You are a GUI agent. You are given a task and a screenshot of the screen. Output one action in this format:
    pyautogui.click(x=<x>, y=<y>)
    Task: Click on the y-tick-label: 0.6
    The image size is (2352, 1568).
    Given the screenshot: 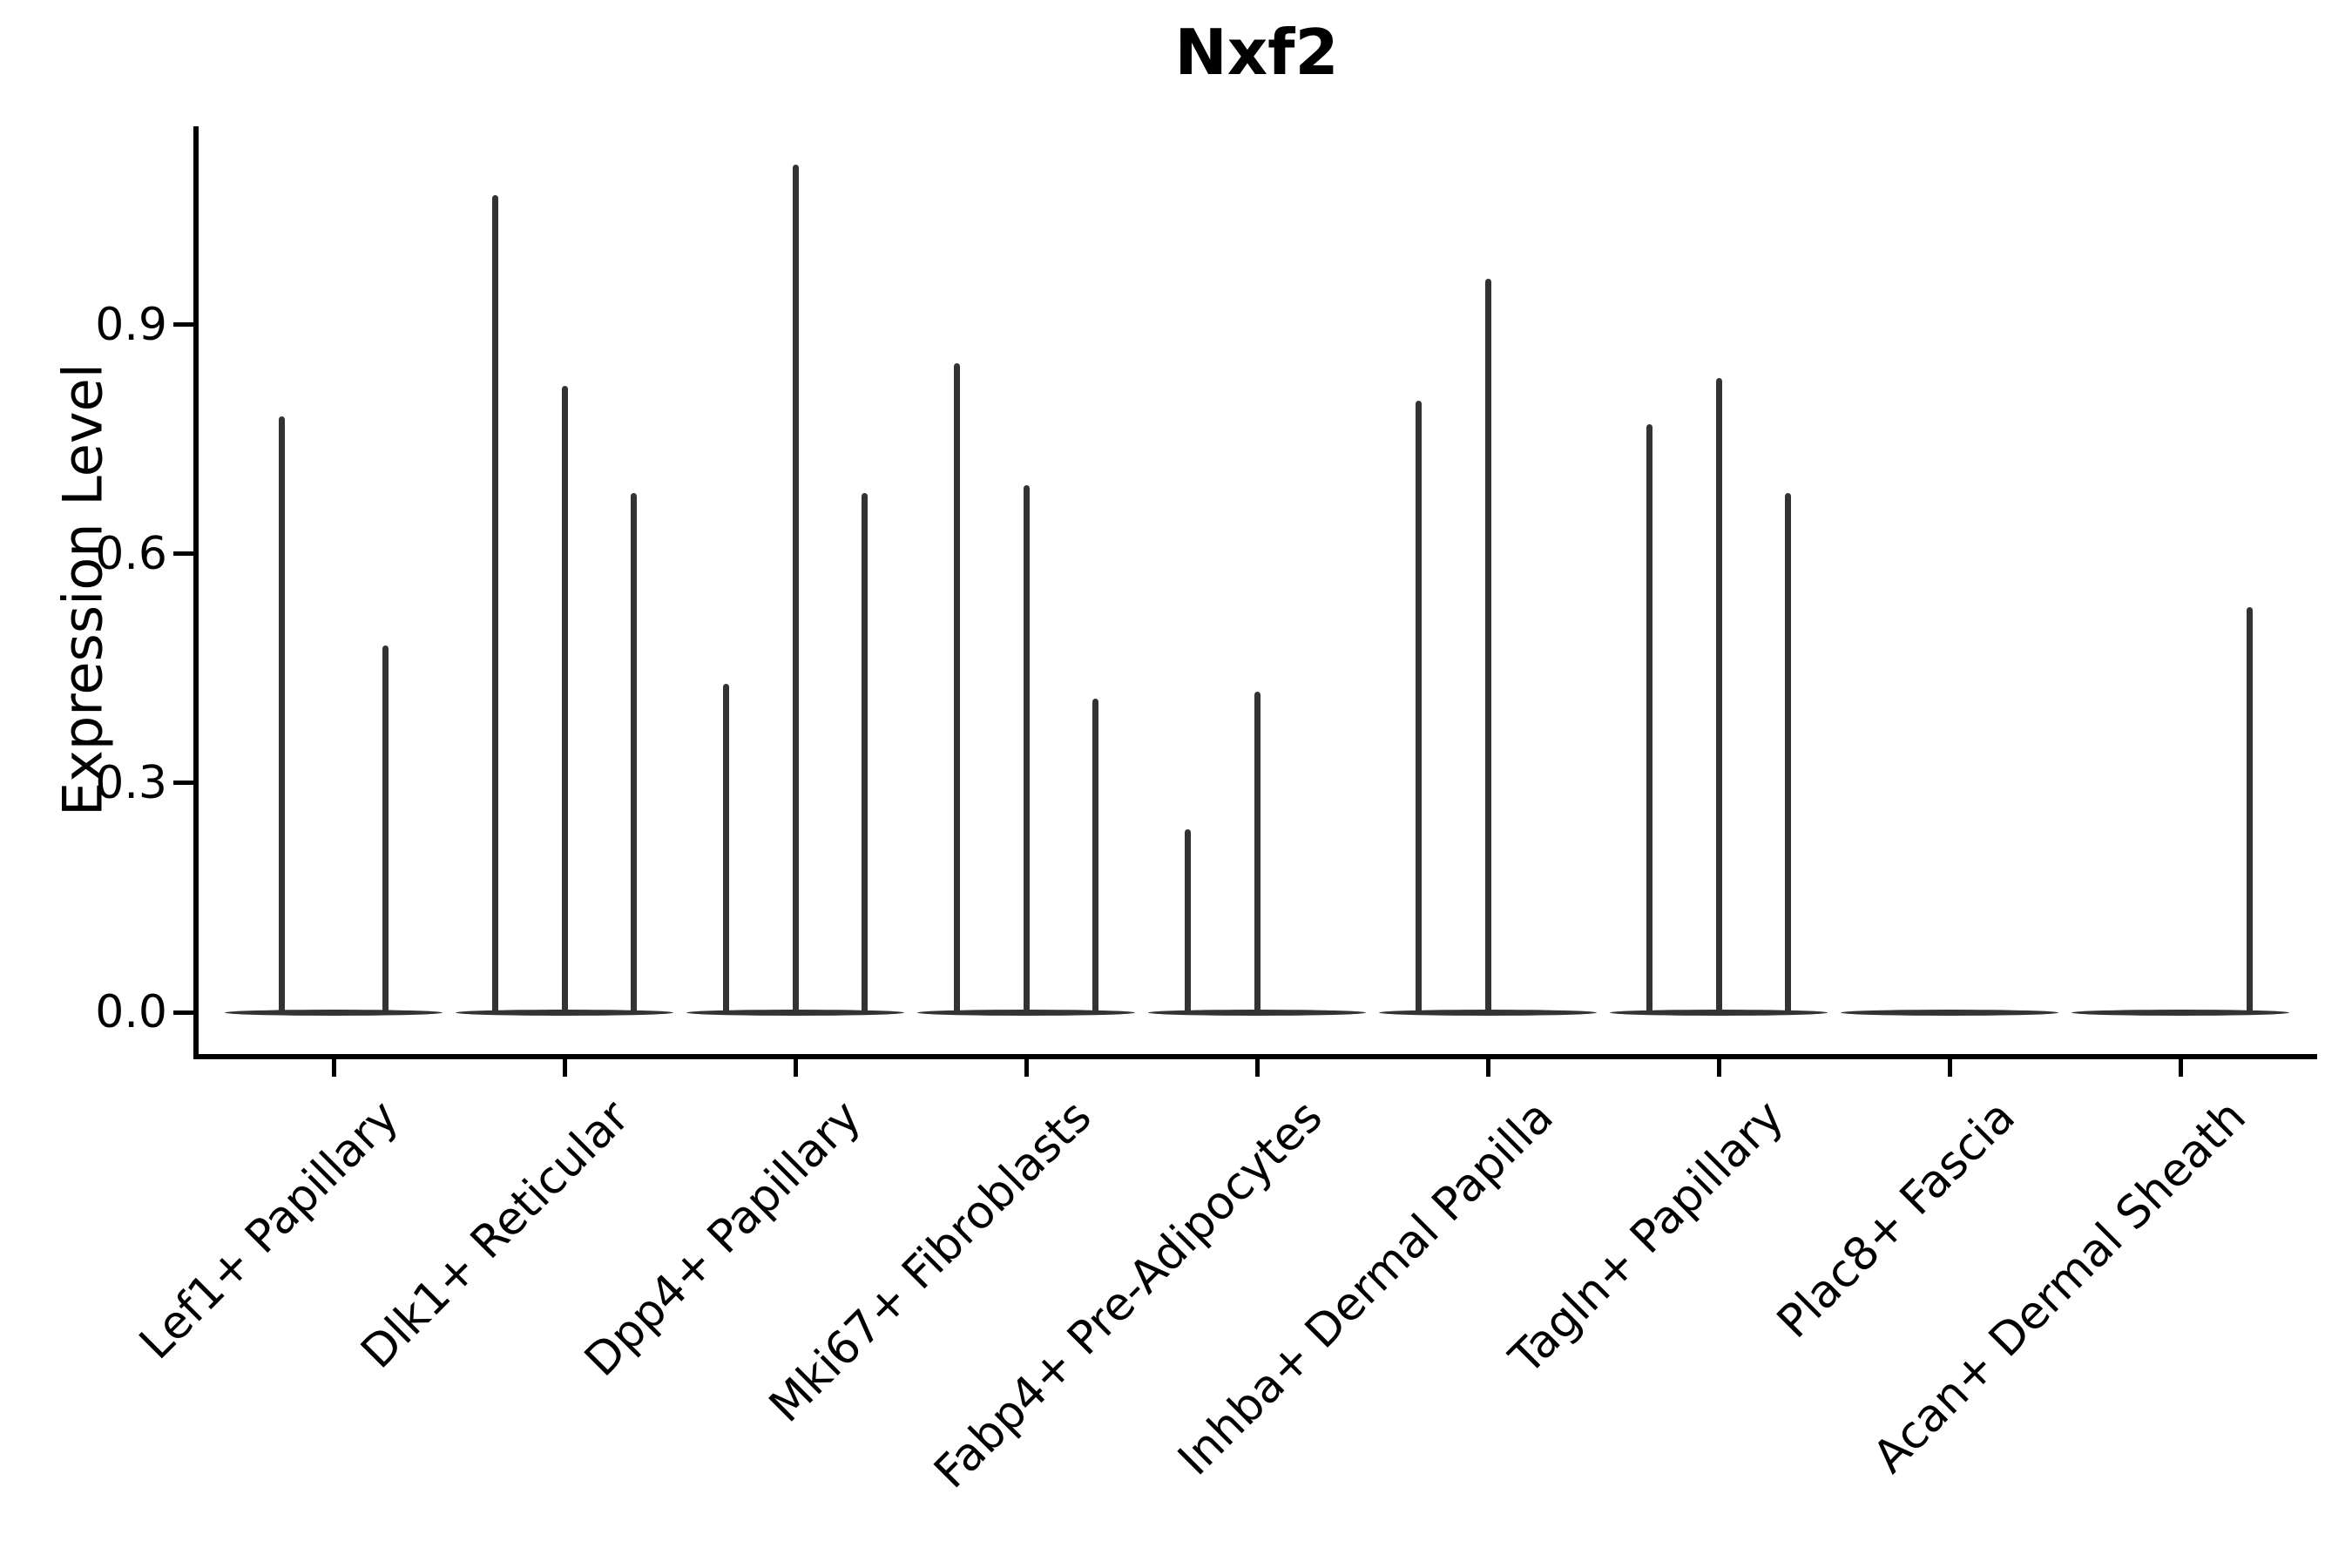 What is the action you would take?
    pyautogui.click(x=131, y=554)
    